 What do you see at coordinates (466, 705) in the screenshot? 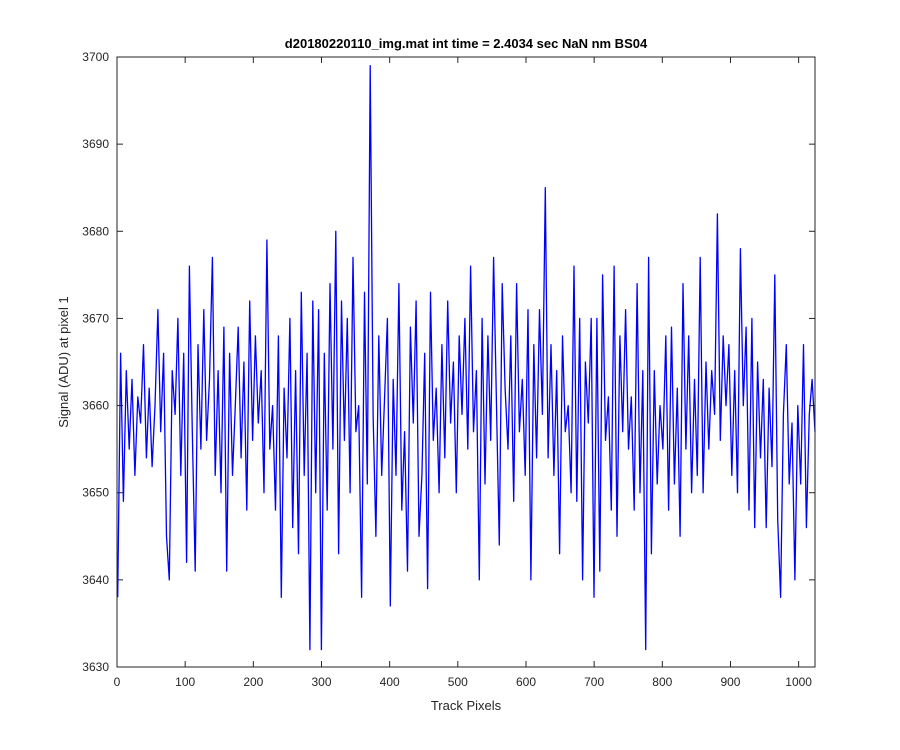
I see `x-axis-label: Track Pixels` at bounding box center [466, 705].